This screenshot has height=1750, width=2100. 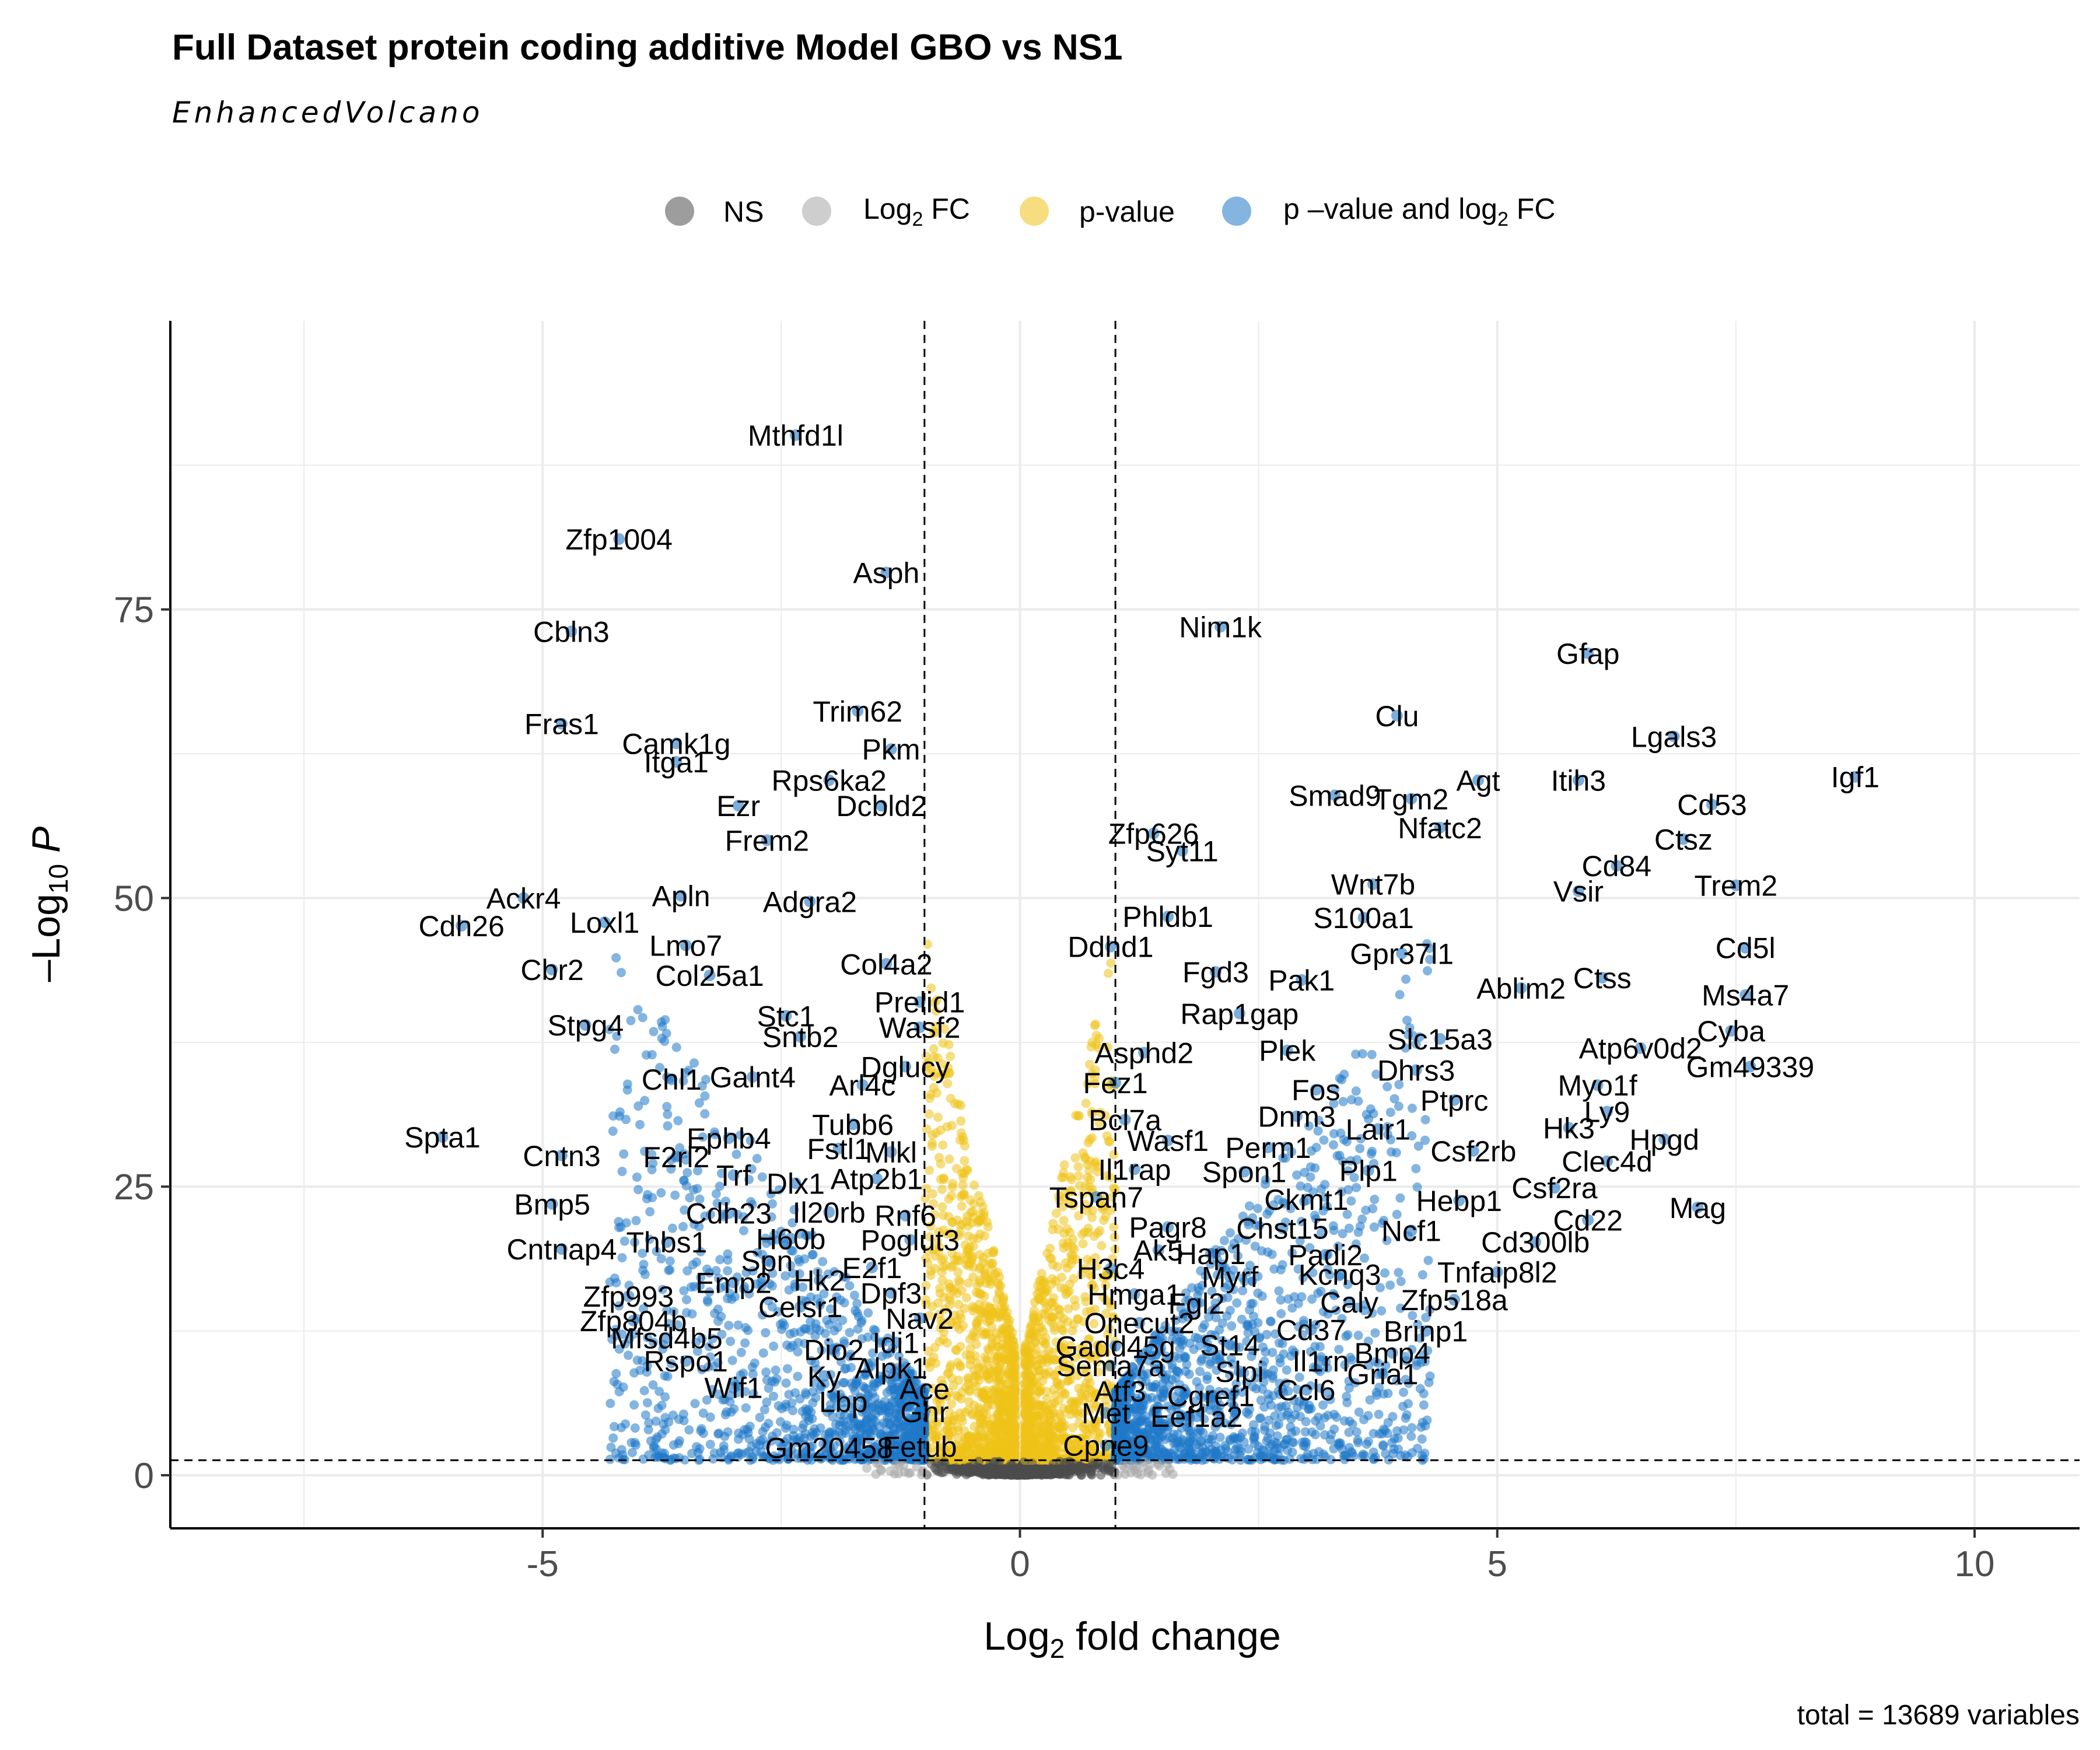 I want to click on legend-marker-pvalue, so click(x=1034, y=211).